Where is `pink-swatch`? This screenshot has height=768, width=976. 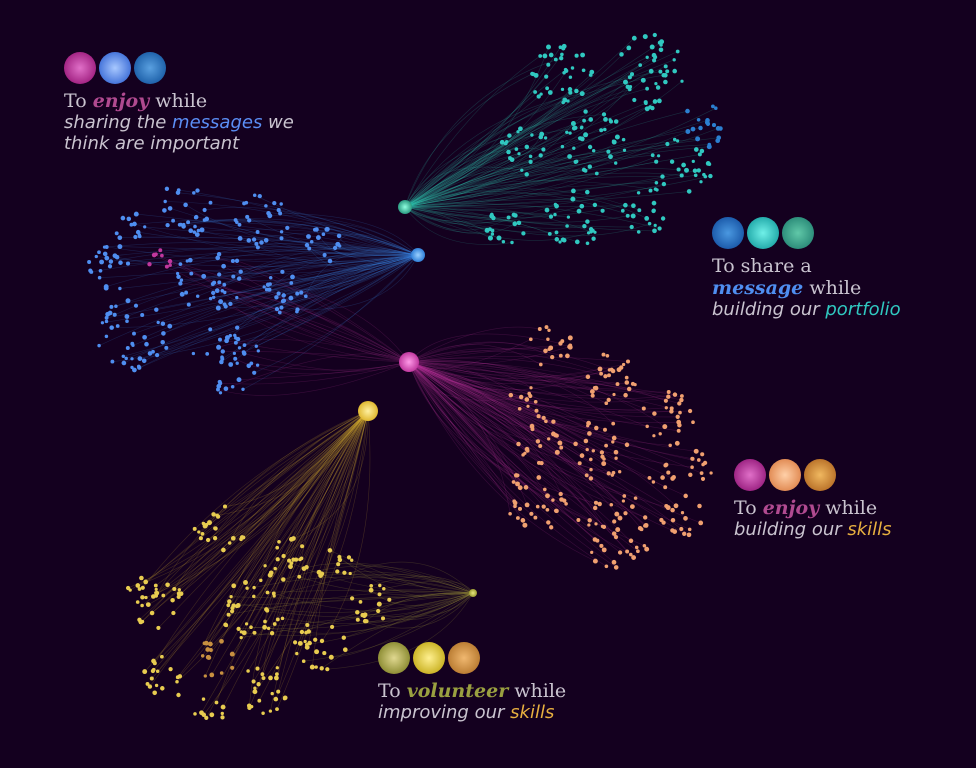 pink-swatch is located at coordinates (750, 475).